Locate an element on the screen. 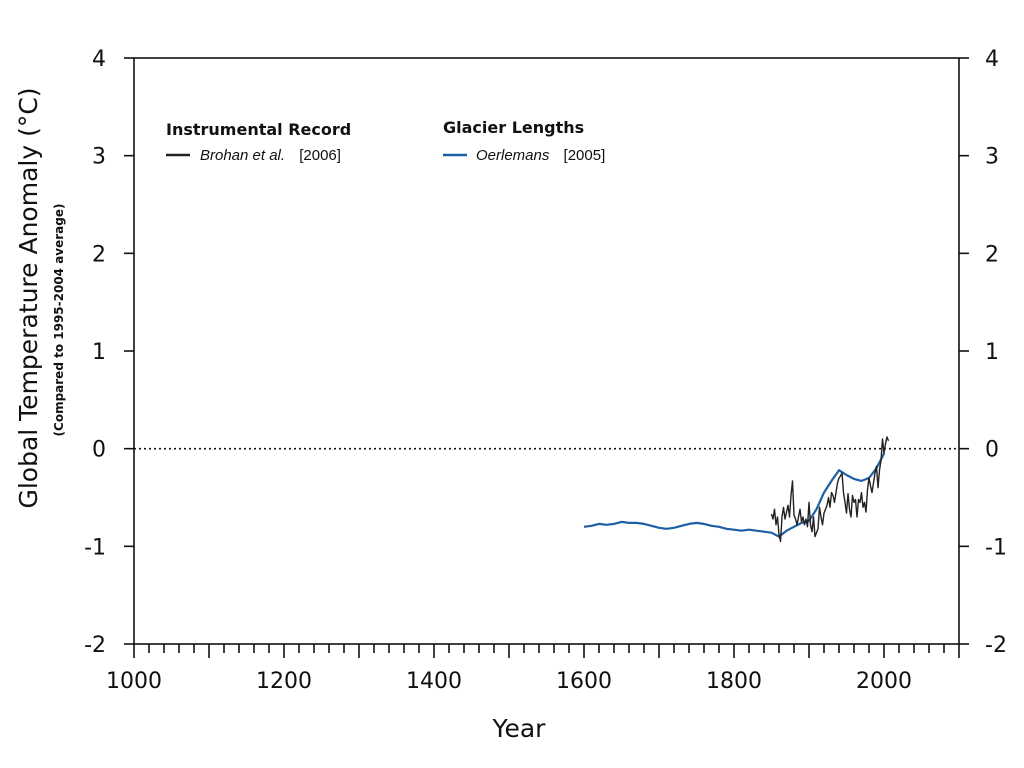 Image resolution: width=1024 pixels, height=768 pixels. y-tick-label-right: -1 is located at coordinates (996, 547).